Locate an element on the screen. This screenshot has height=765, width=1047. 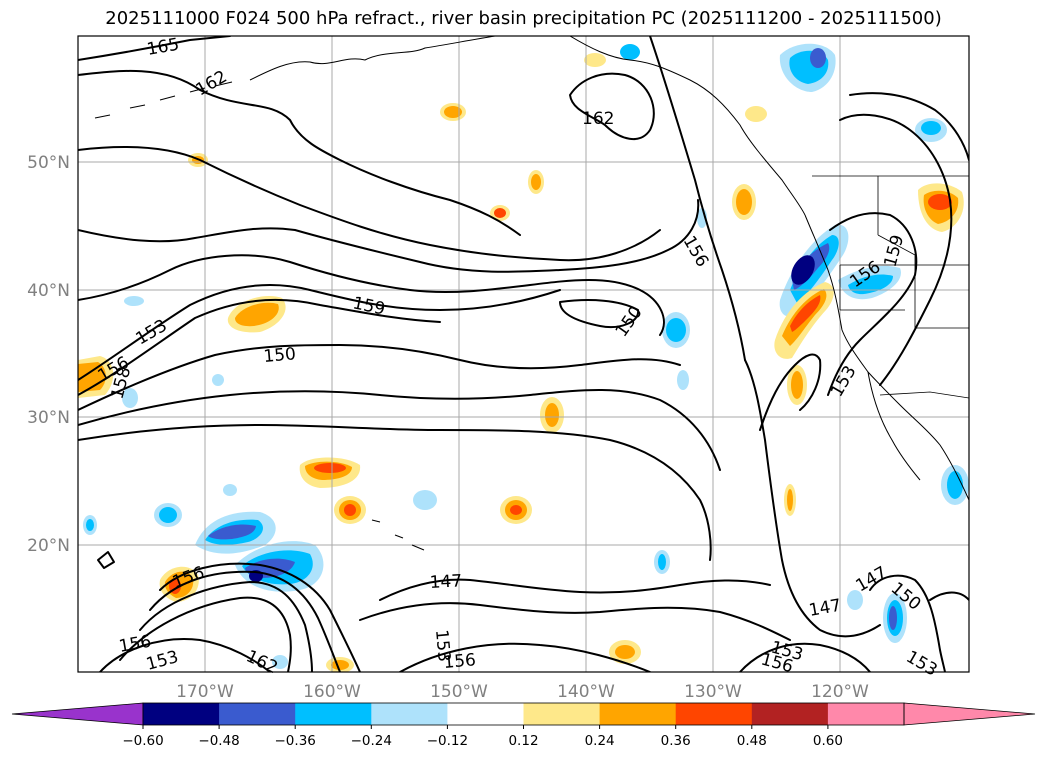
blue-anomaly-central-coast-core is located at coordinates (870, 284).